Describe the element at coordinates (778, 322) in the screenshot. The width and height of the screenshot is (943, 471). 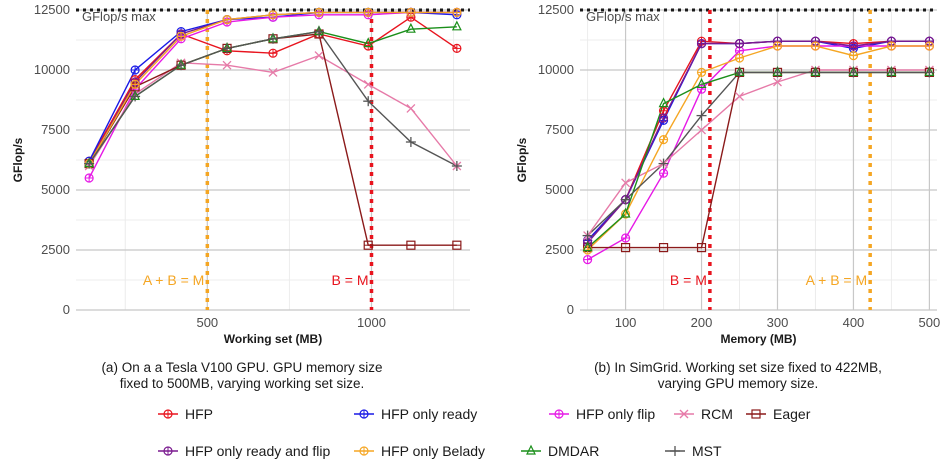
I see `x-tick-label: 300` at that location.